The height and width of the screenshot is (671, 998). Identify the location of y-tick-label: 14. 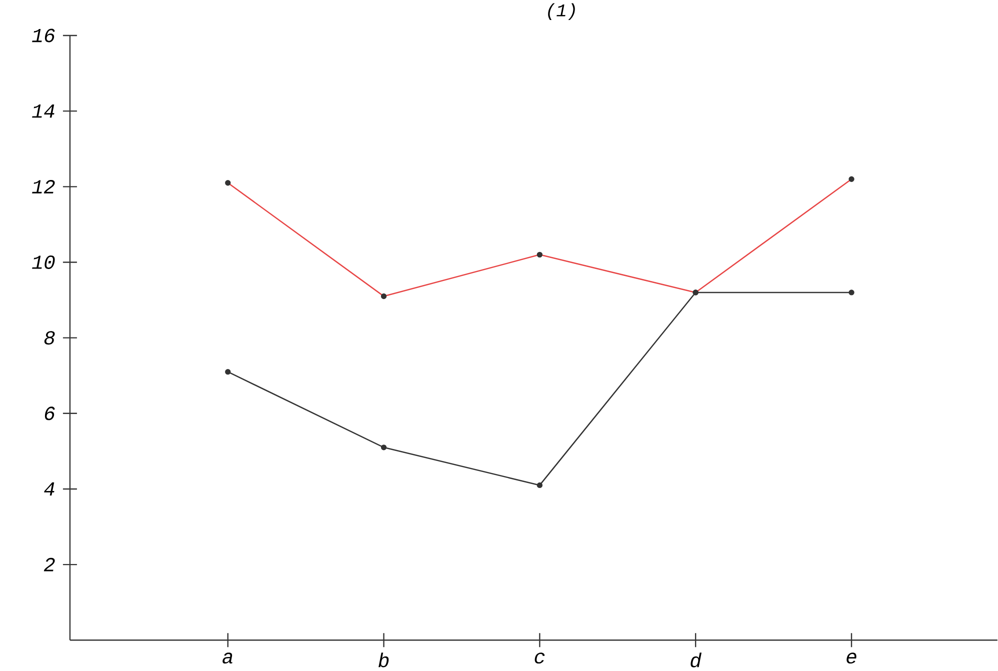
(43, 111).